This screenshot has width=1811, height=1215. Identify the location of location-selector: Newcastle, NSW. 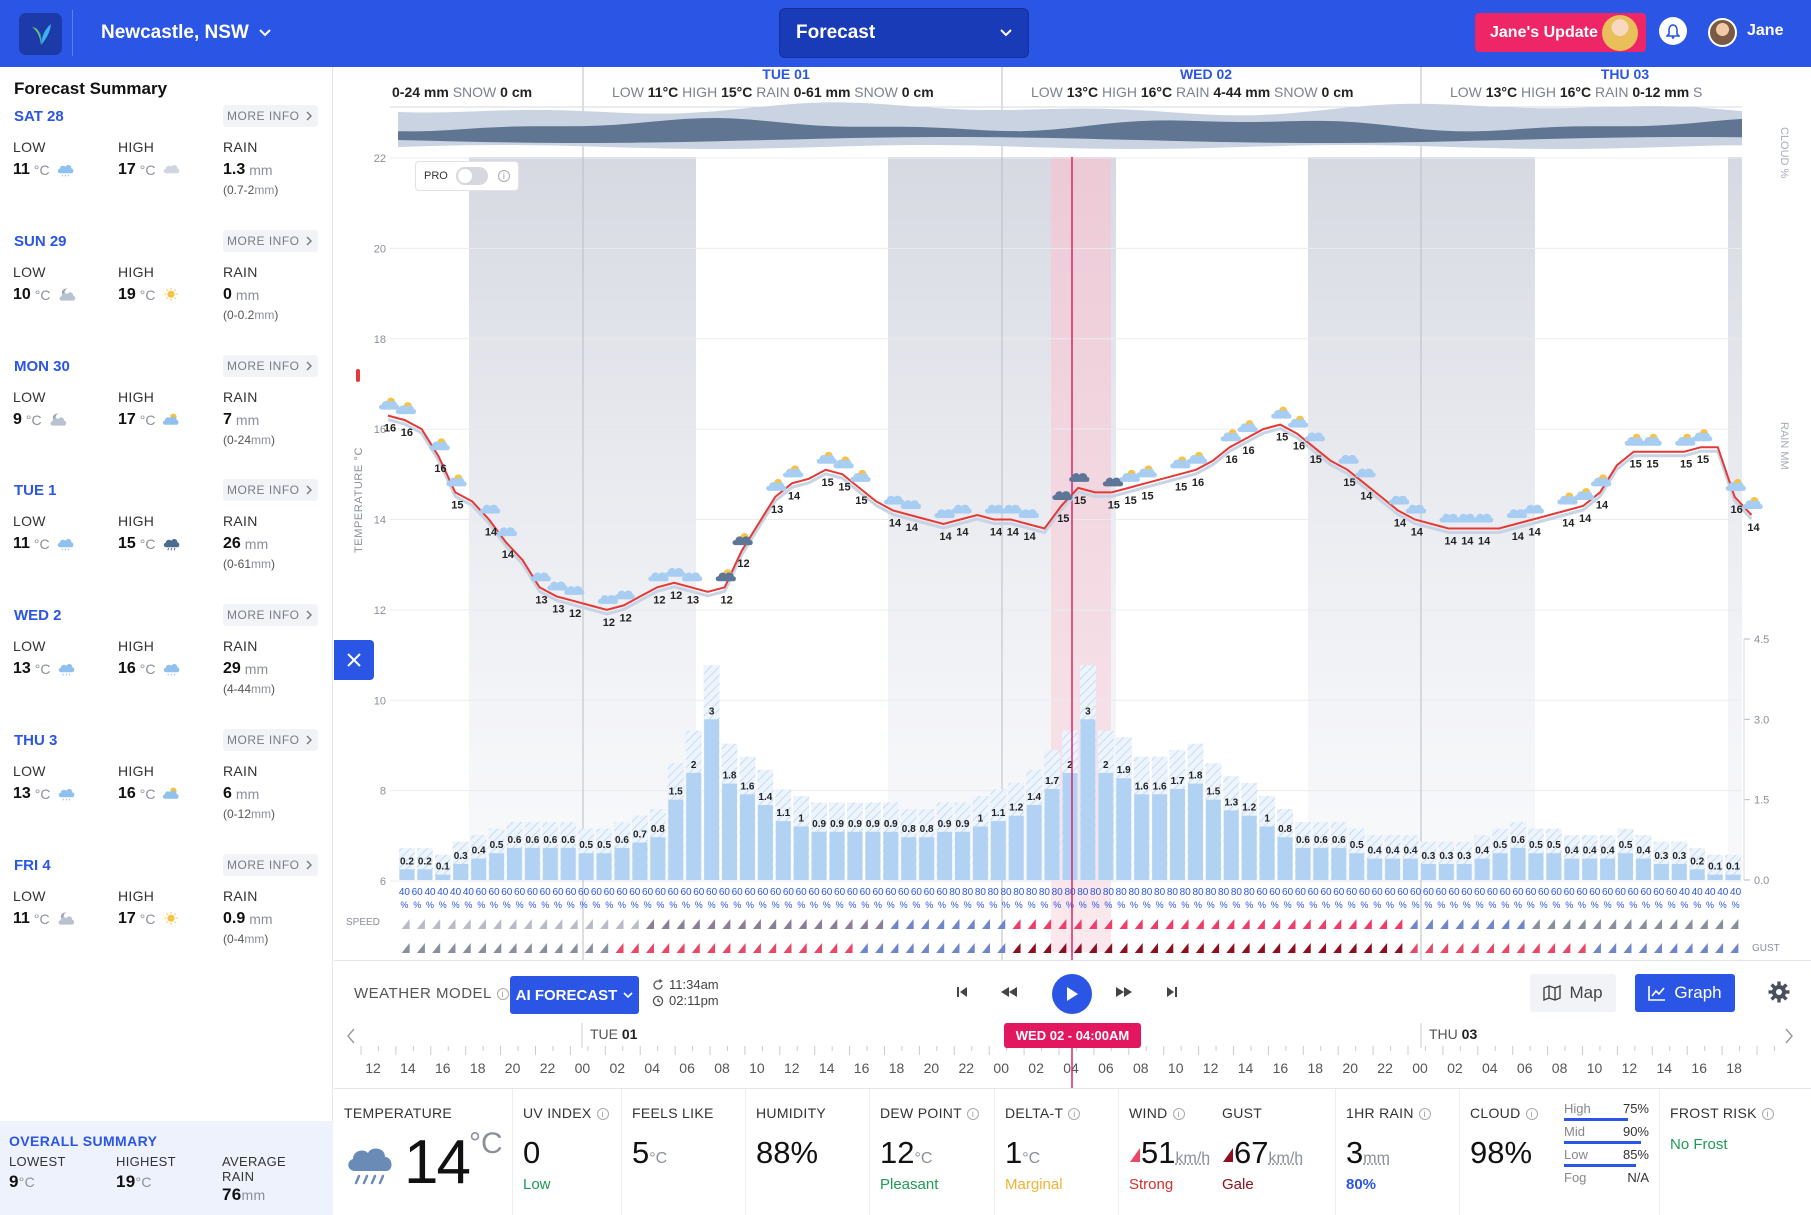
(187, 33).